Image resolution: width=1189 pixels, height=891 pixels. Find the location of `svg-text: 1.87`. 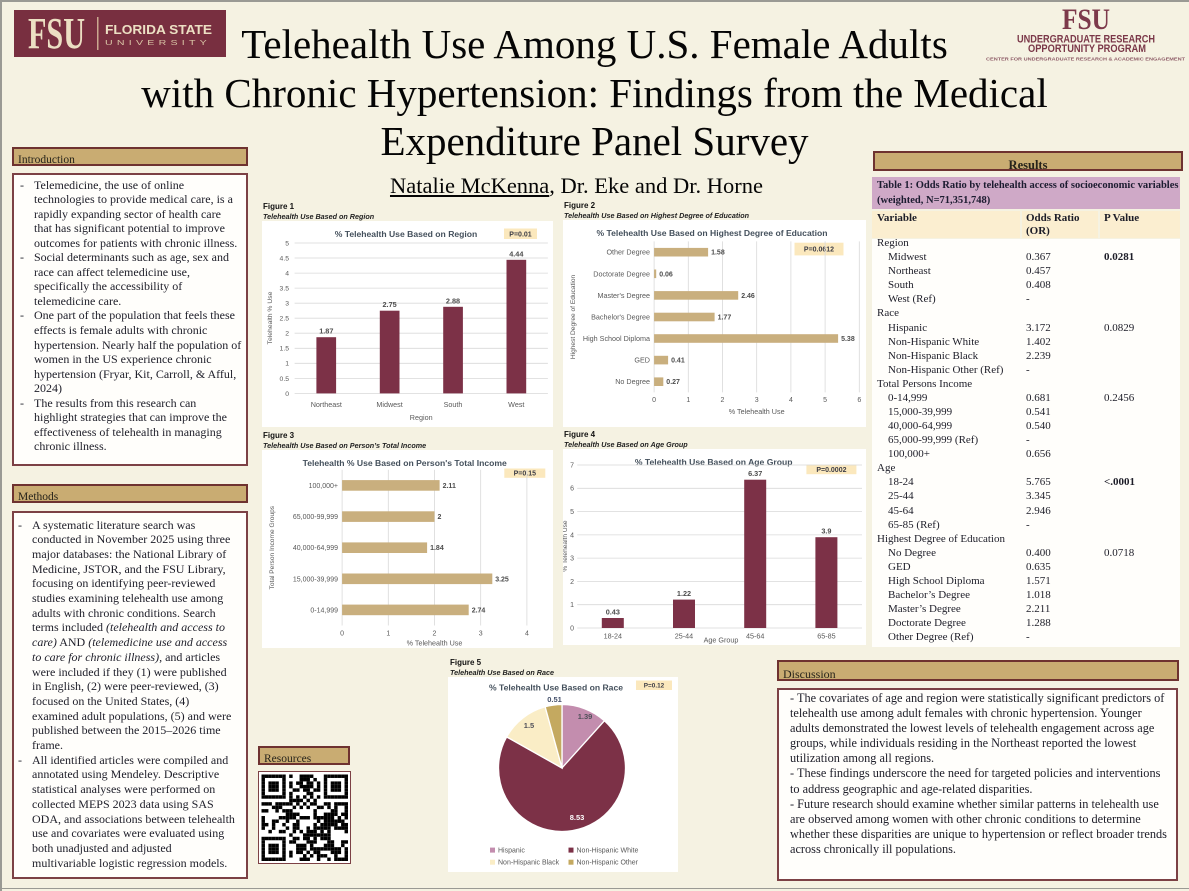

svg-text: 1.87 is located at coordinates (326, 331).